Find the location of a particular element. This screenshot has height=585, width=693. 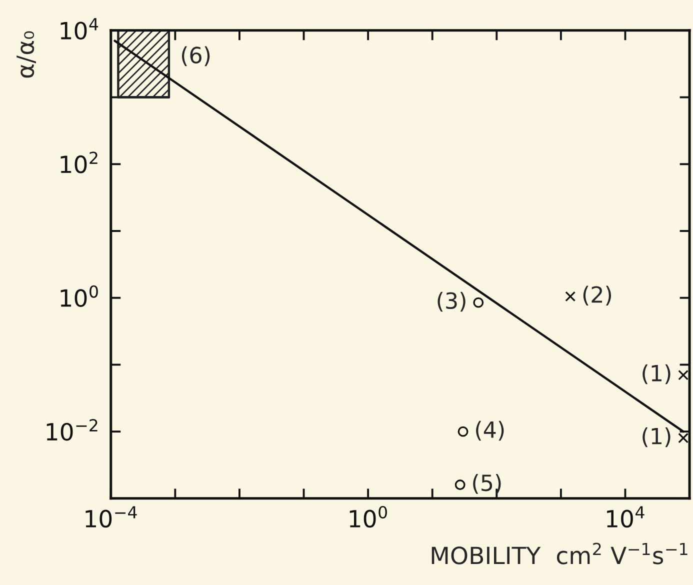

x-tick-label: 10$^{−4}$ is located at coordinates (111, 517).